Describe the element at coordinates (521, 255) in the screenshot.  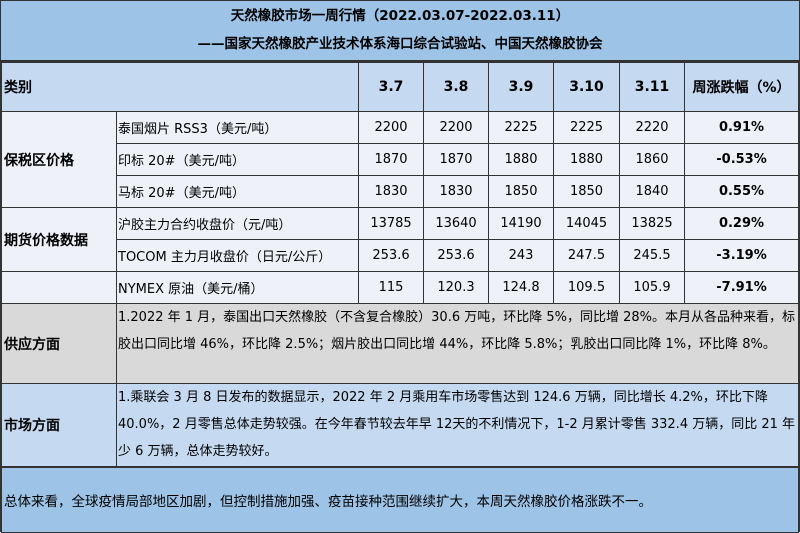
I see `row-value: 243` at that location.